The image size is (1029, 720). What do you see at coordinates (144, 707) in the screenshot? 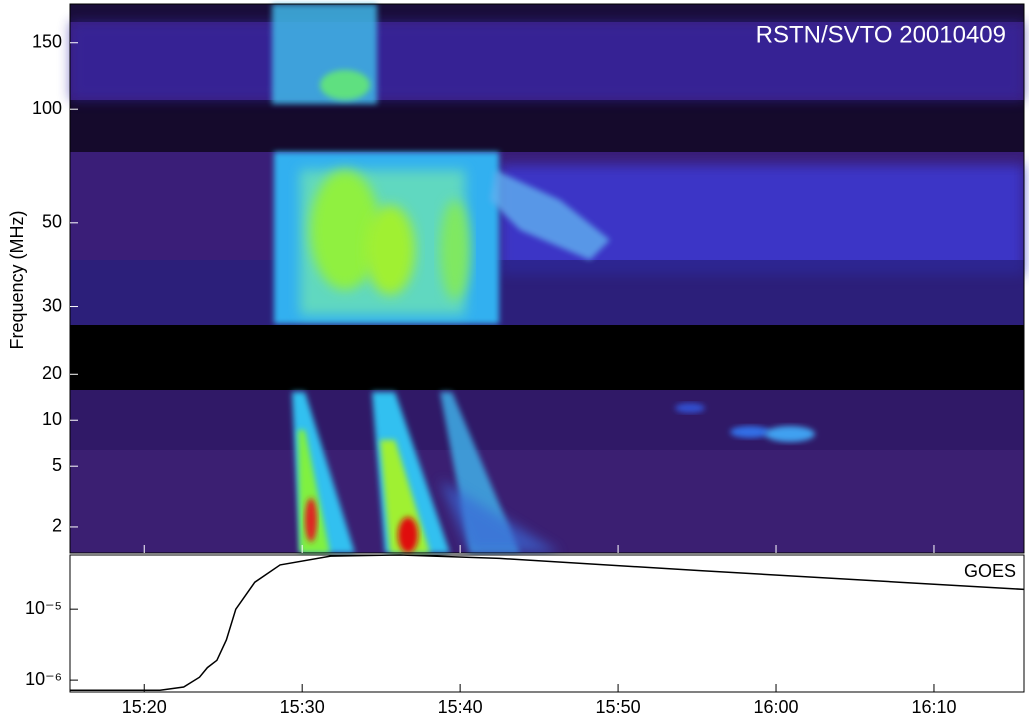
I see `x-tick-label: 15:20` at bounding box center [144, 707].